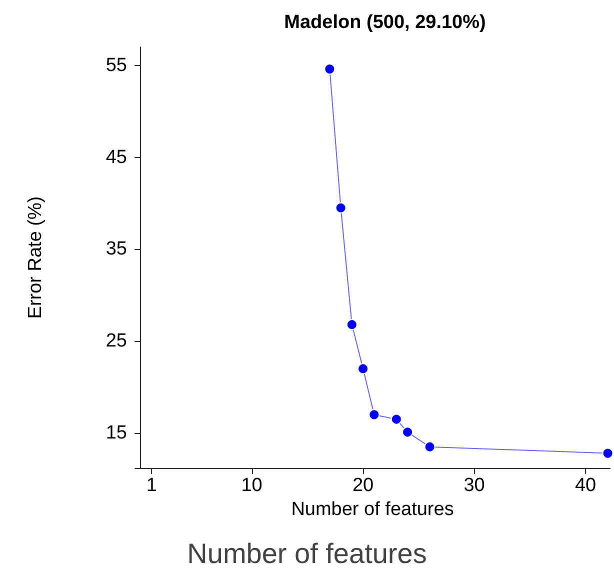  What do you see at coordinates (116, 433) in the screenshot?
I see `y-tick-label: 15` at bounding box center [116, 433].